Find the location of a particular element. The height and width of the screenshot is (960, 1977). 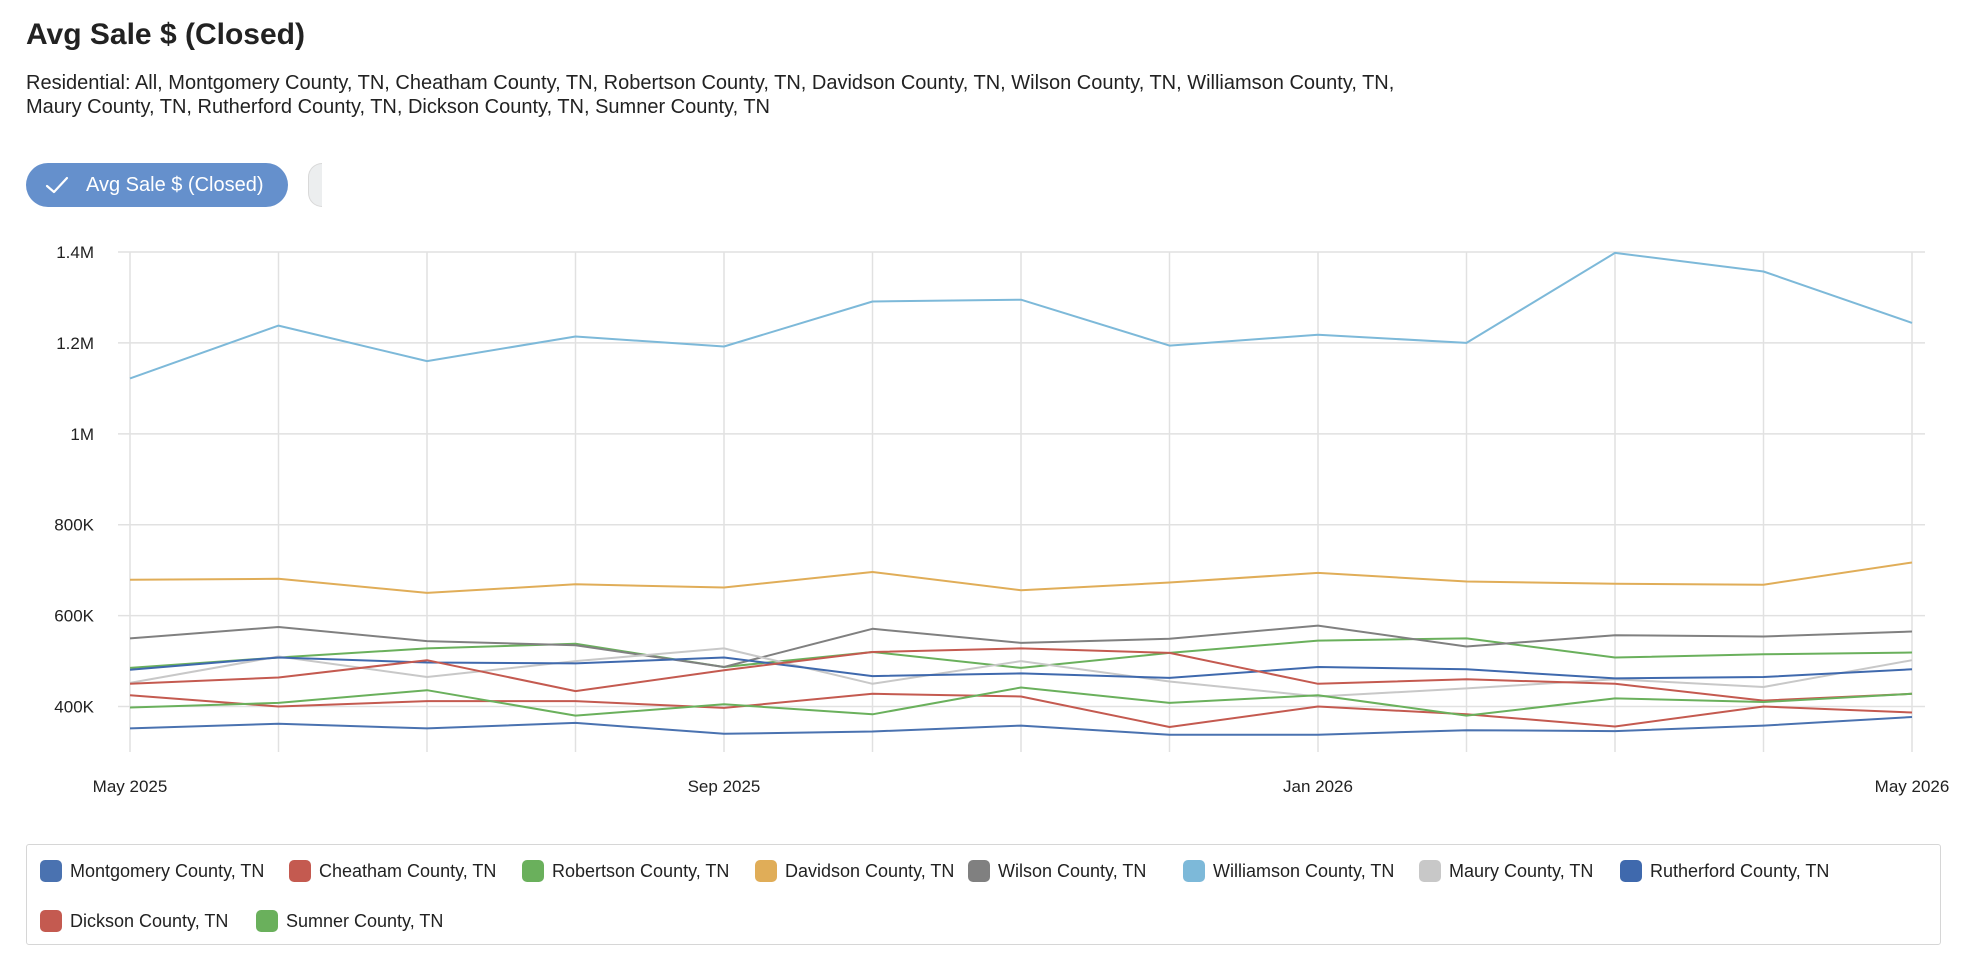

legend-item: Wilson County, TN is located at coordinates (1057, 871).